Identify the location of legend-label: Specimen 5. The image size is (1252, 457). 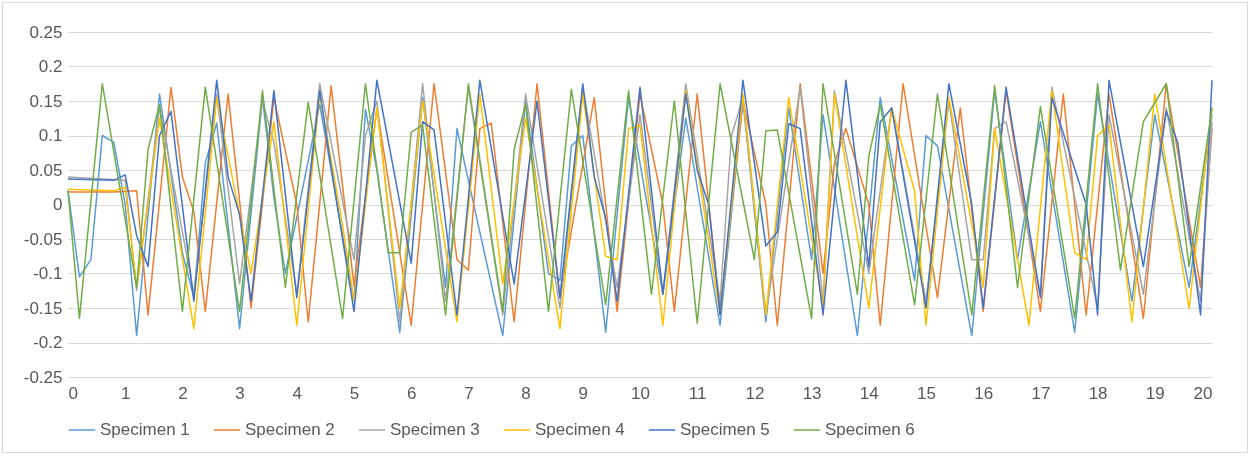
(725, 429).